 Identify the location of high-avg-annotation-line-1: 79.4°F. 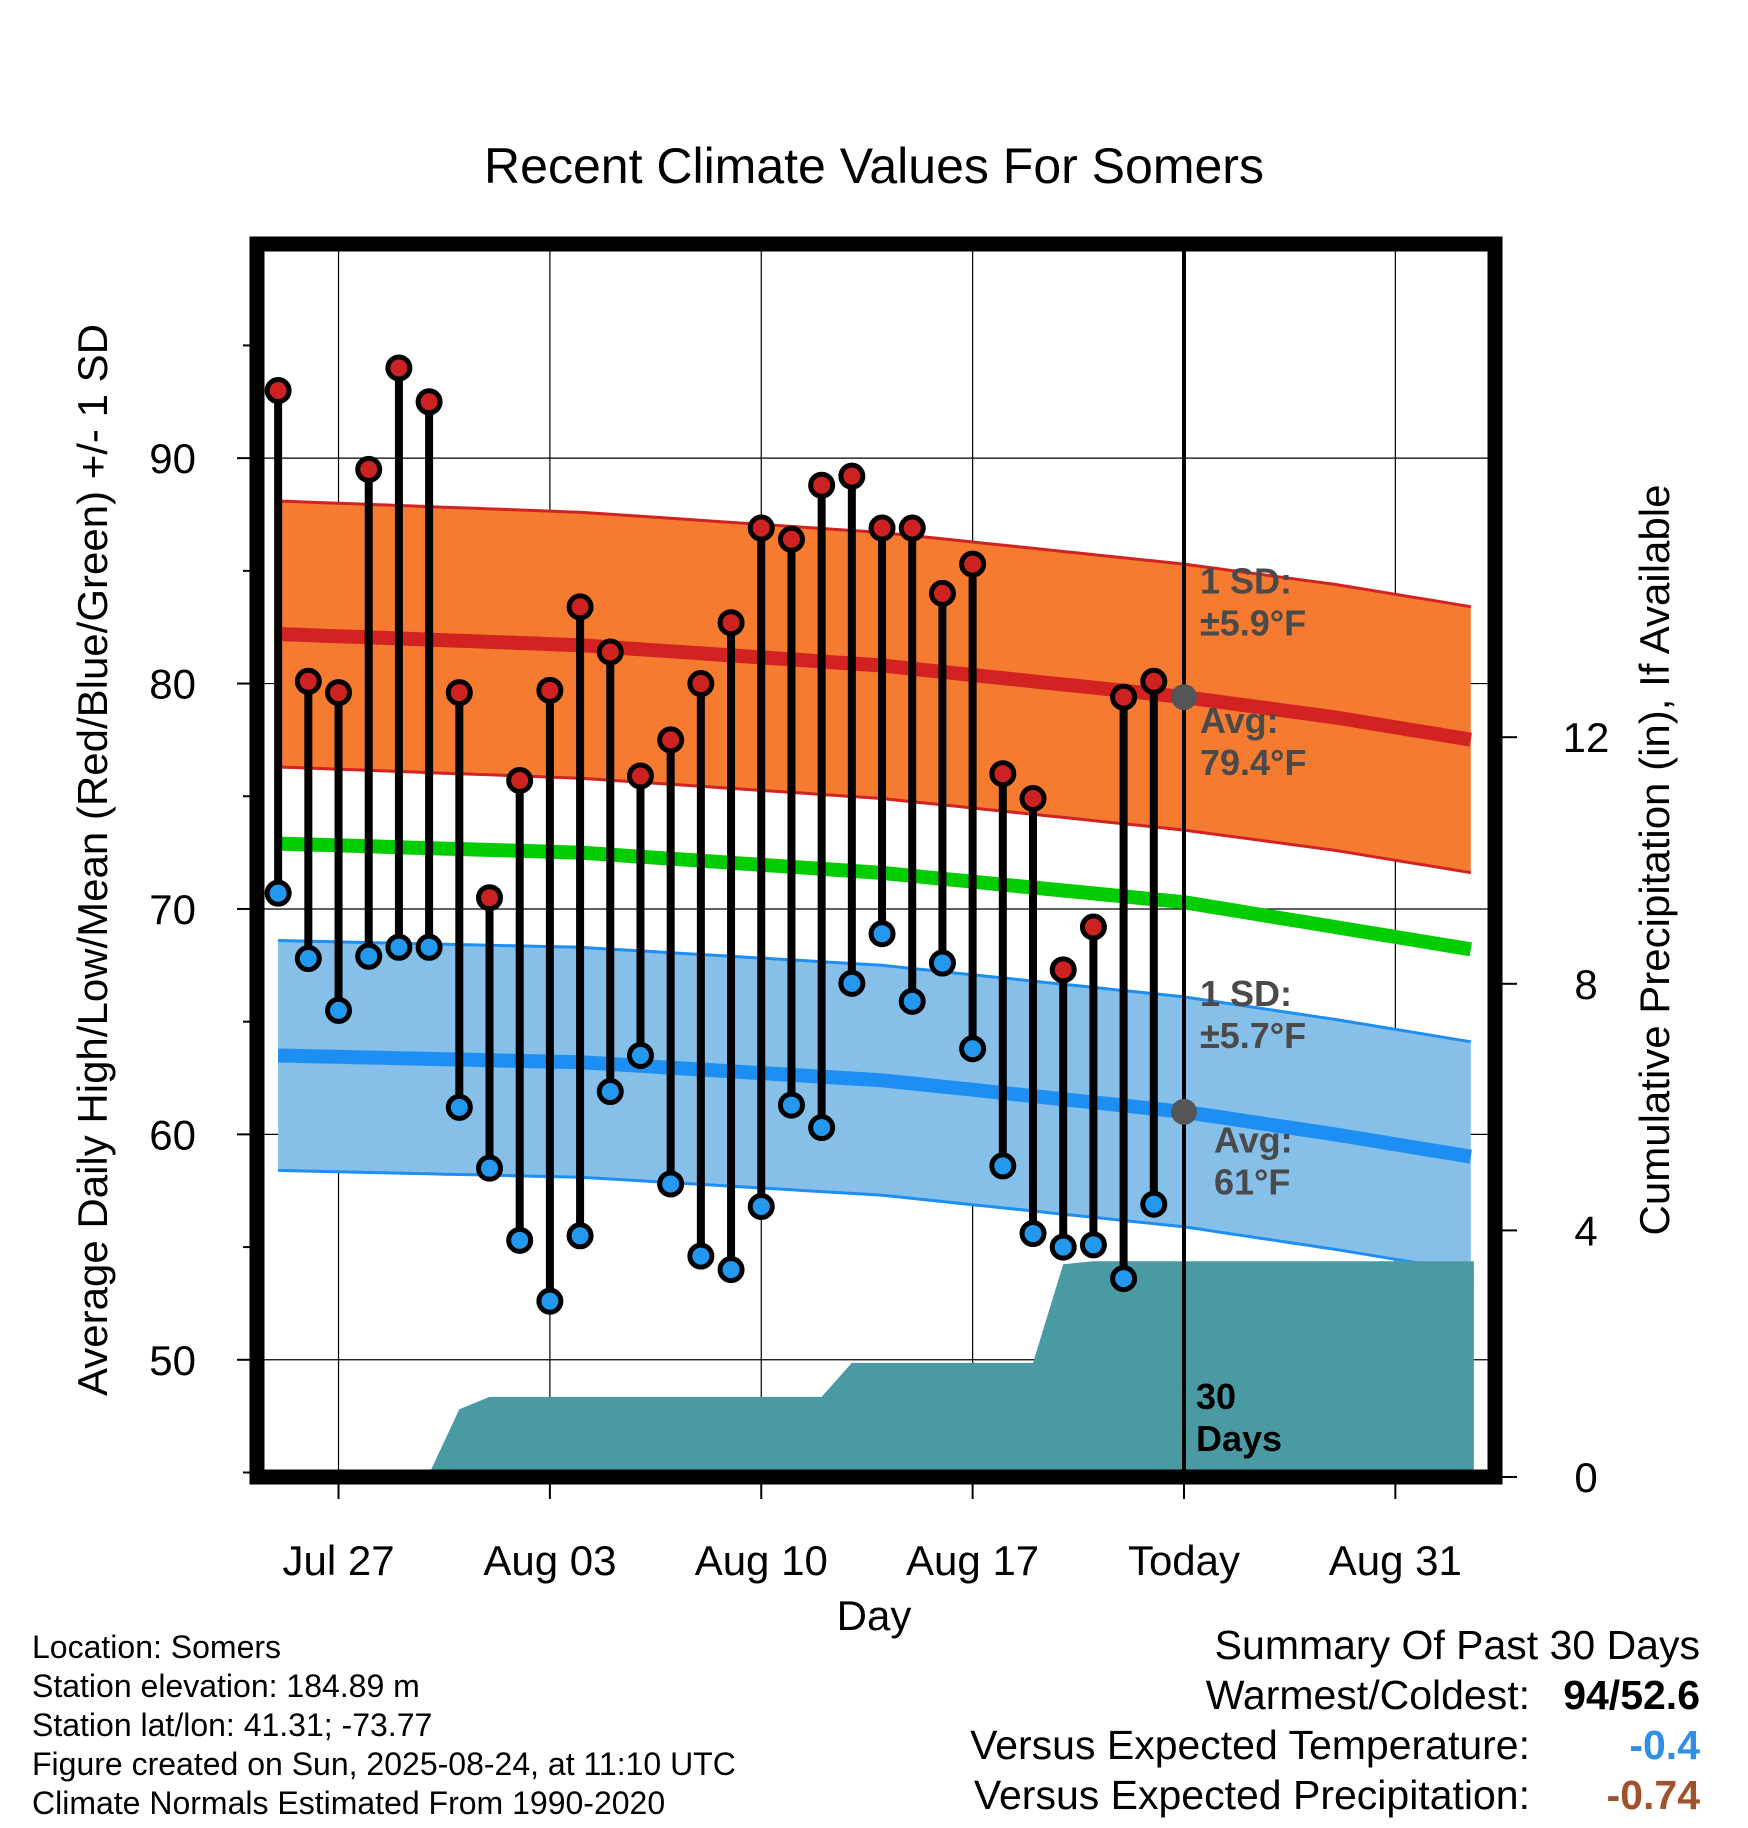
(1253, 762).